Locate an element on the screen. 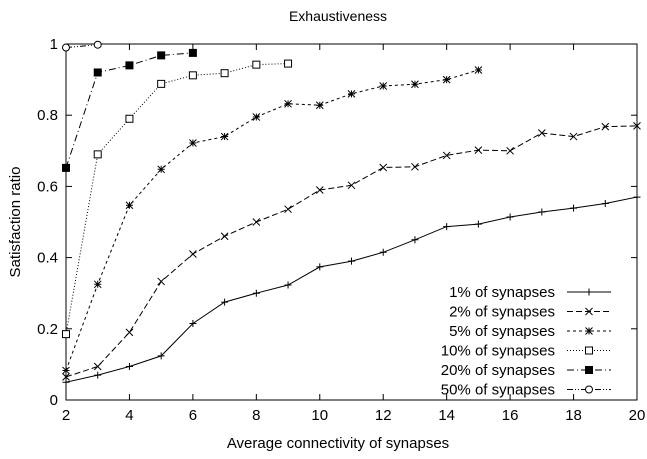  x-tick-label: 16 is located at coordinates (510, 415).